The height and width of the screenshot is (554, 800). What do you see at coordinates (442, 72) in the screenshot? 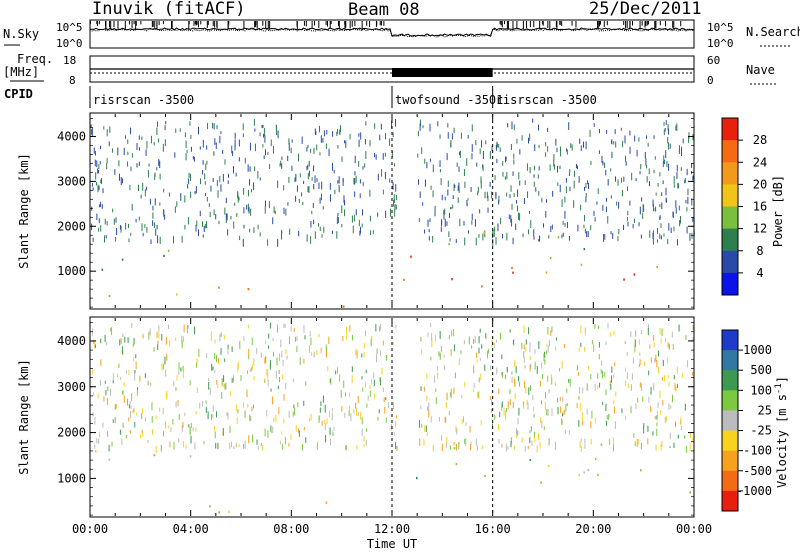
I see `freq-switching-block` at bounding box center [442, 72].